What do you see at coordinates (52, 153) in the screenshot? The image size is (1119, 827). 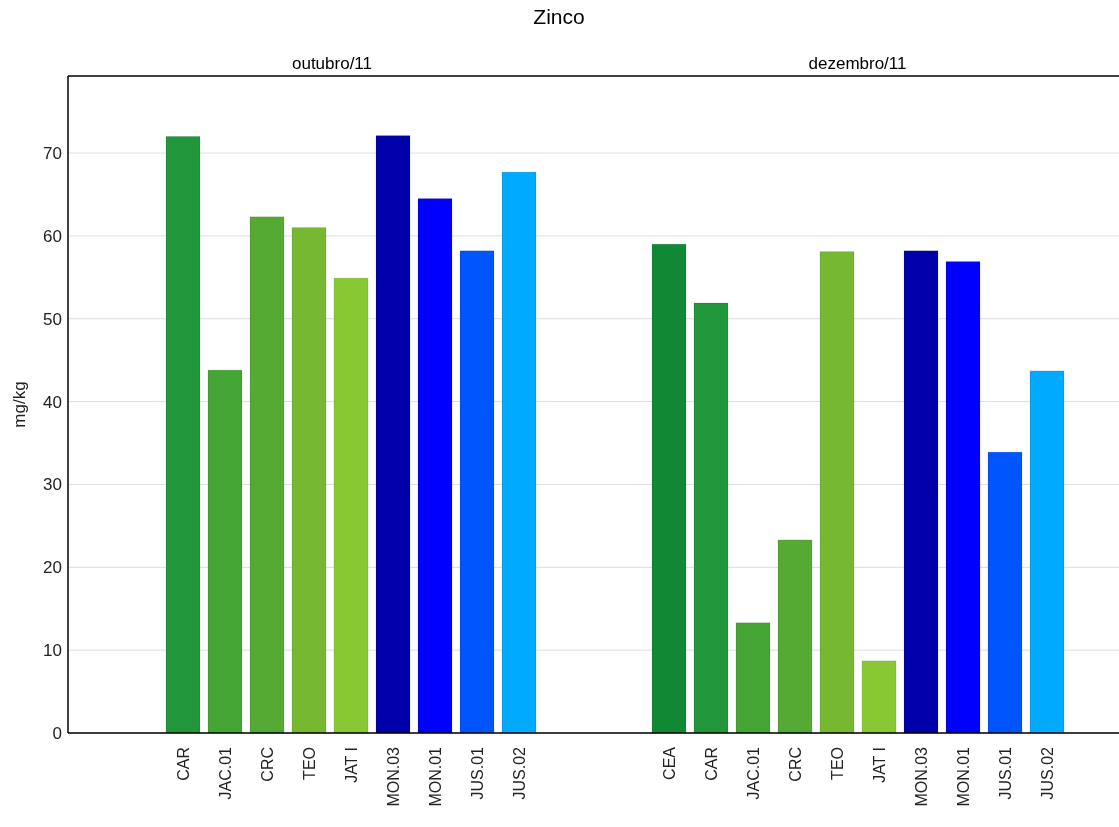 I see `y-tick-label: 70` at bounding box center [52, 153].